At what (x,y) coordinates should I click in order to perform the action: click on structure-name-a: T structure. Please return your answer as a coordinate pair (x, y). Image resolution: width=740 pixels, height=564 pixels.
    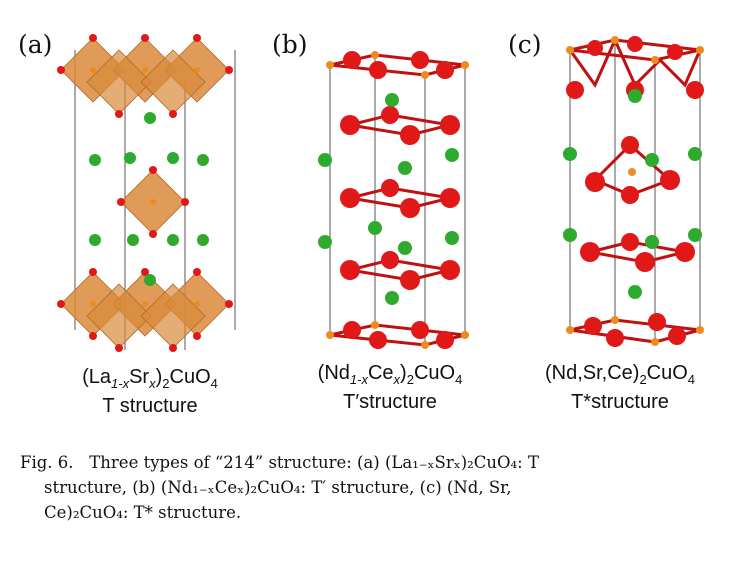
    Looking at the image, I should click on (150, 406).